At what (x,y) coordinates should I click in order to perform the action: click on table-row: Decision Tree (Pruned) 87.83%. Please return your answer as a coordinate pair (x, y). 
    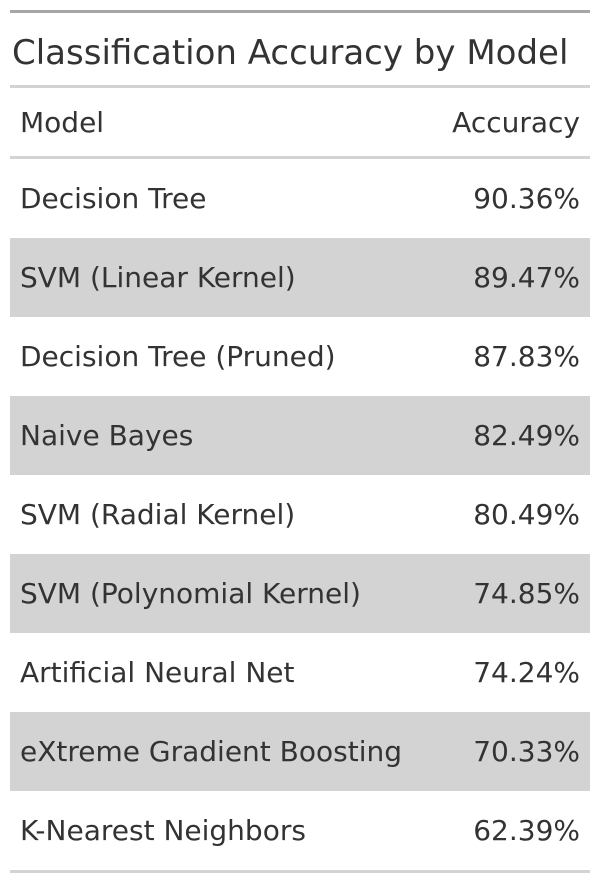
    Looking at the image, I should click on (300, 356).